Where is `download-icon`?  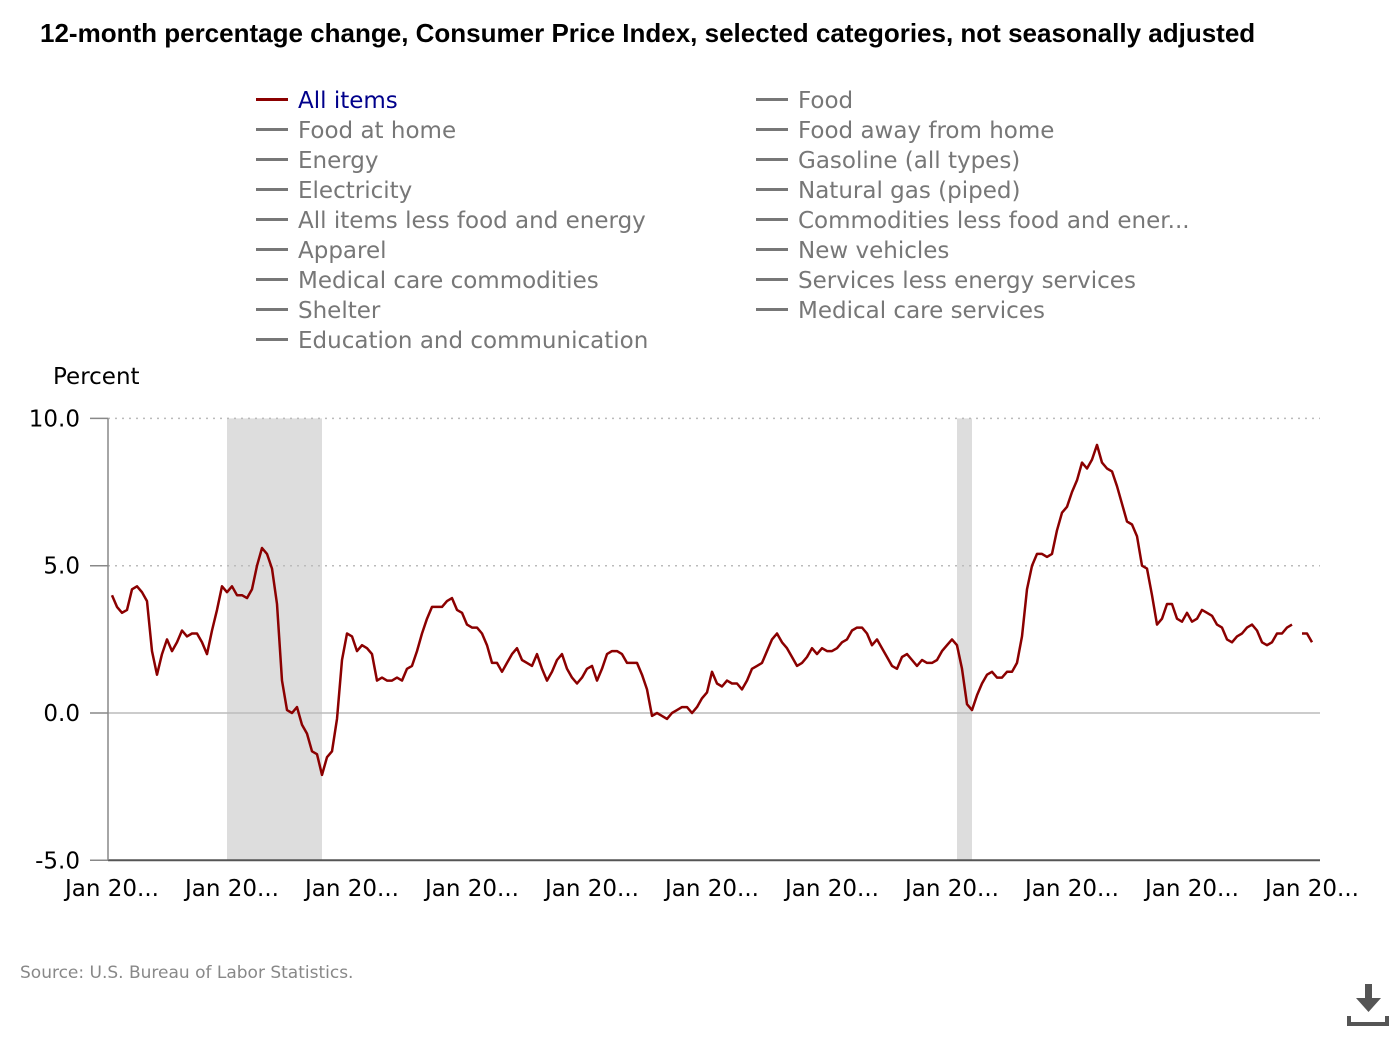 download-icon is located at coordinates (1368, 1005).